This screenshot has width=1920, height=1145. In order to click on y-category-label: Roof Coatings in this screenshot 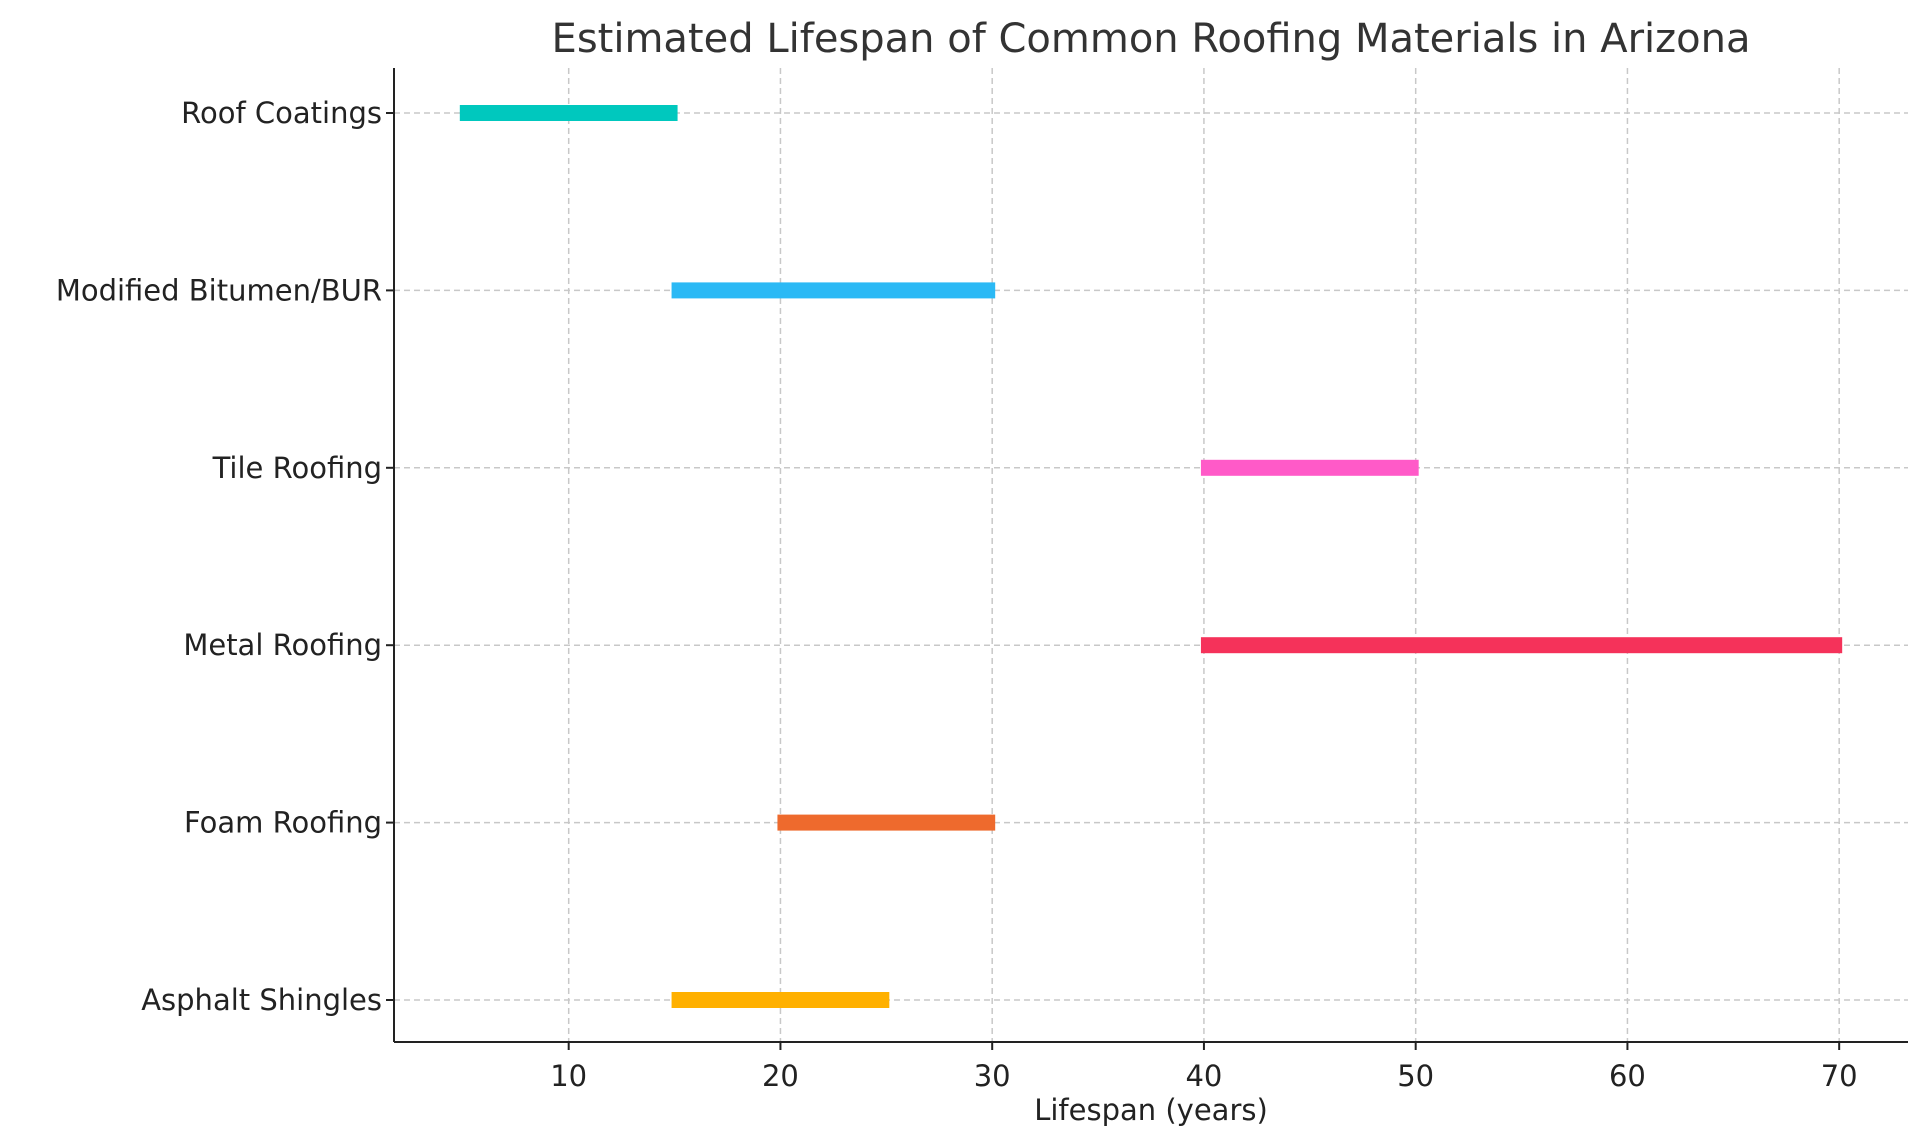, I will do `click(281, 113)`.